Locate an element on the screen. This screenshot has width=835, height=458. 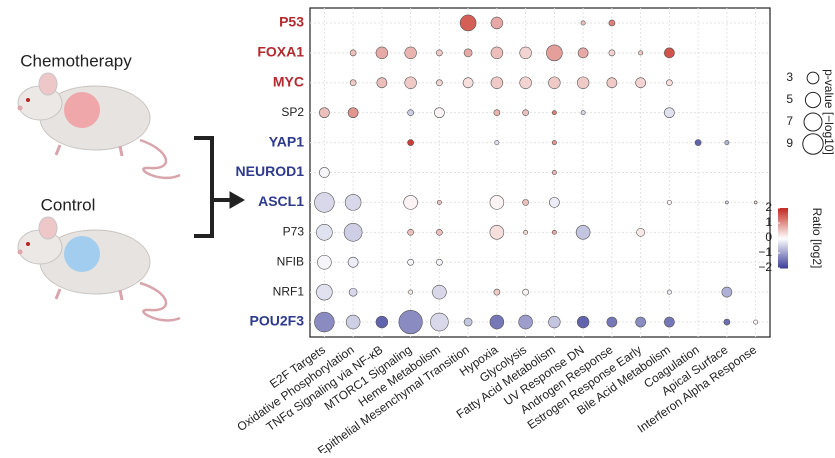
y-tick-label: NFIB is located at coordinates (290, 261).